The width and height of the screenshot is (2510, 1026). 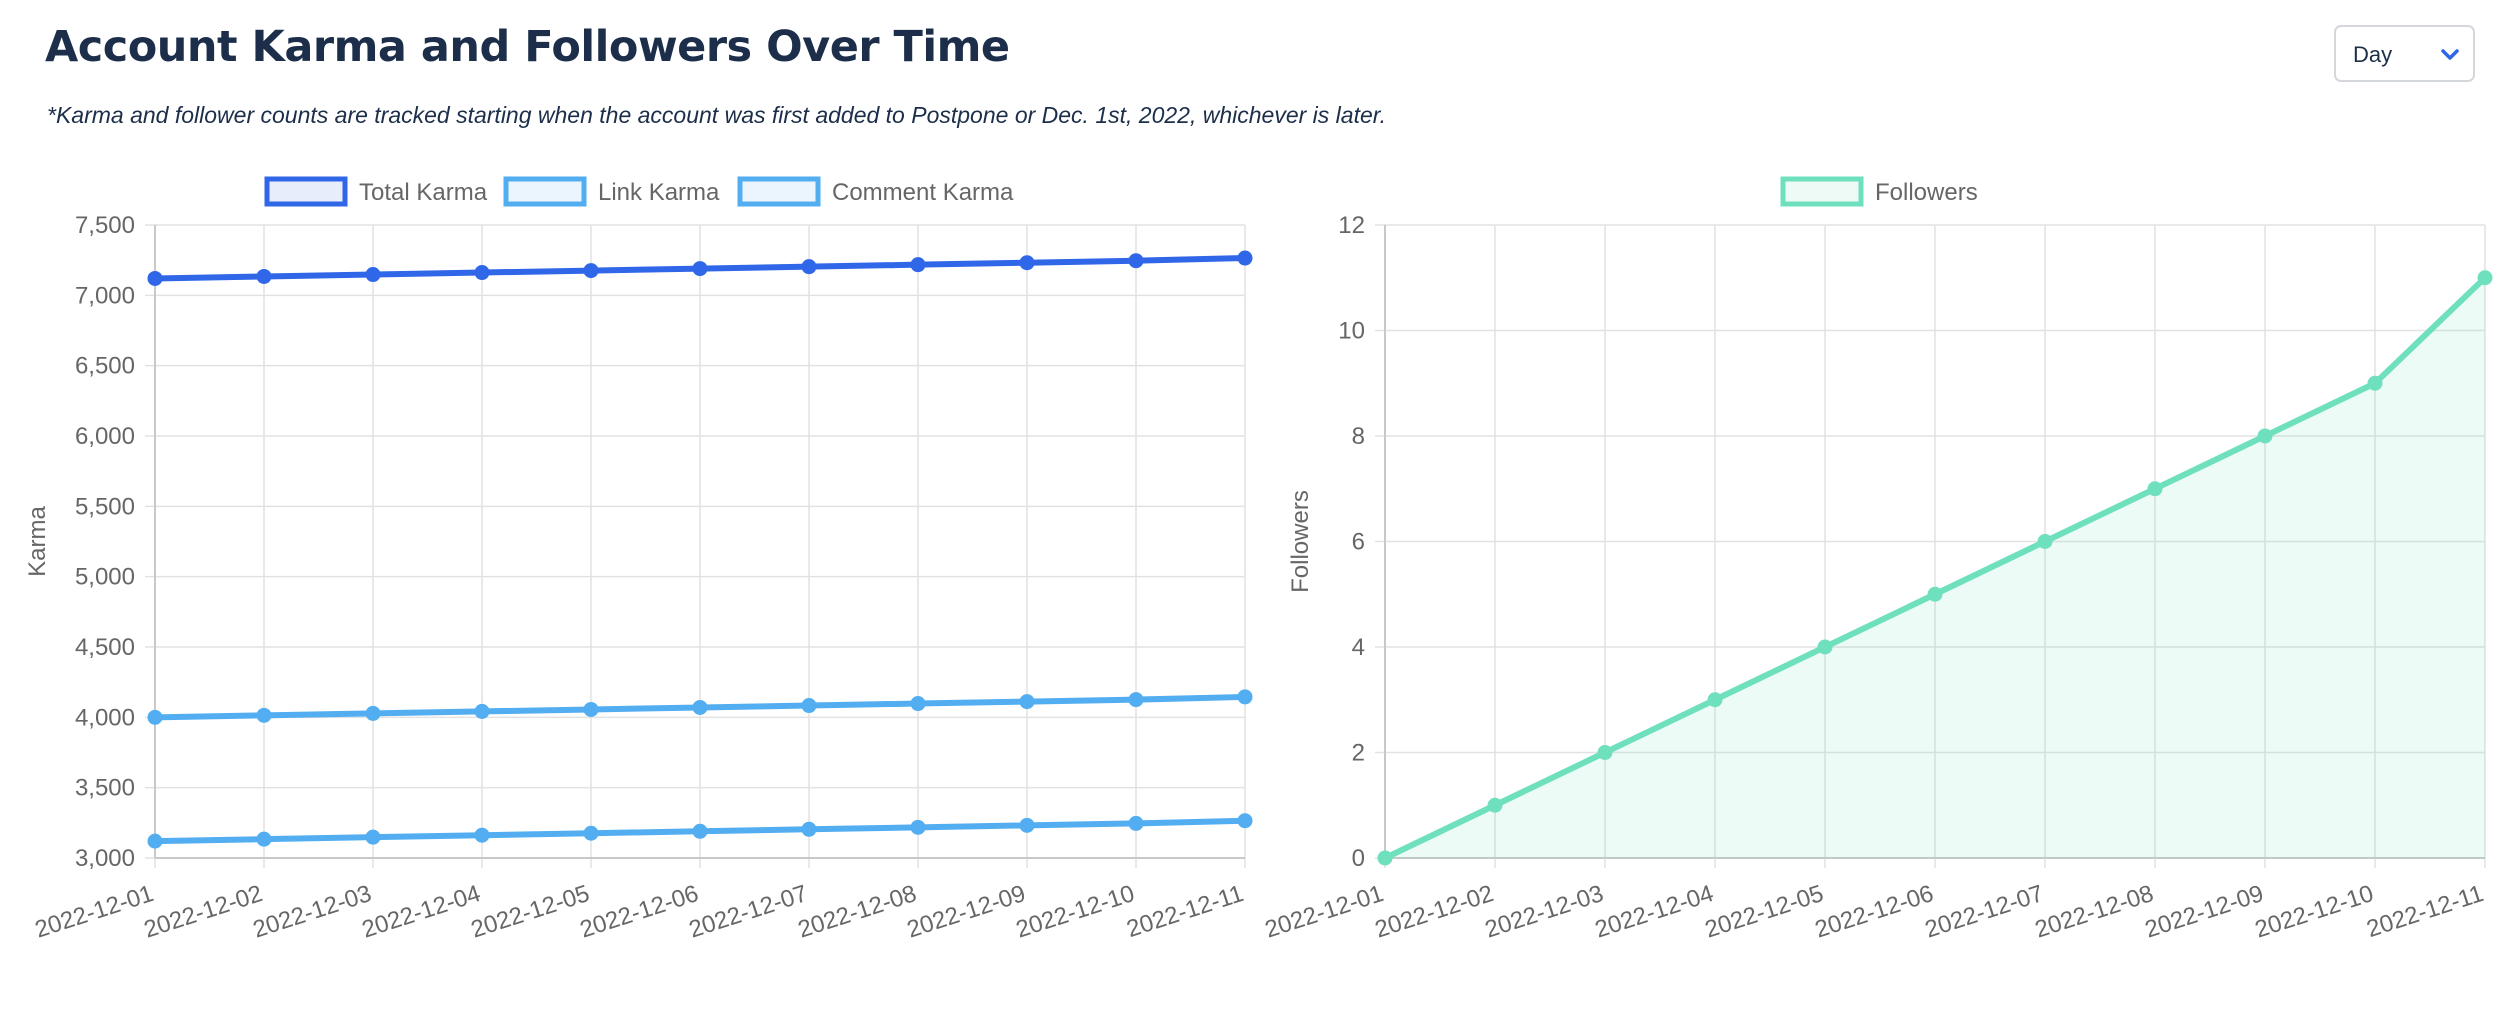 What do you see at coordinates (105, 366) in the screenshot?
I see `y-tick-label: 6,500` at bounding box center [105, 366].